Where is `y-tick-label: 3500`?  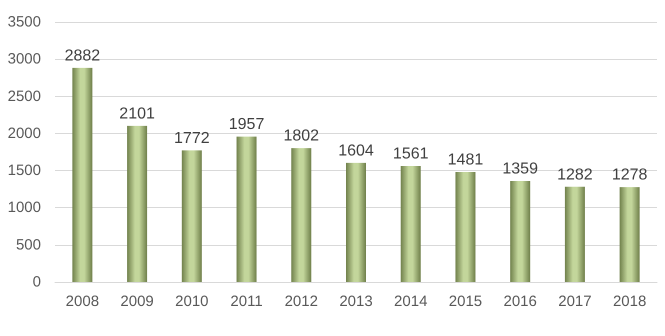 y-tick-label: 3500 is located at coordinates (24, 22).